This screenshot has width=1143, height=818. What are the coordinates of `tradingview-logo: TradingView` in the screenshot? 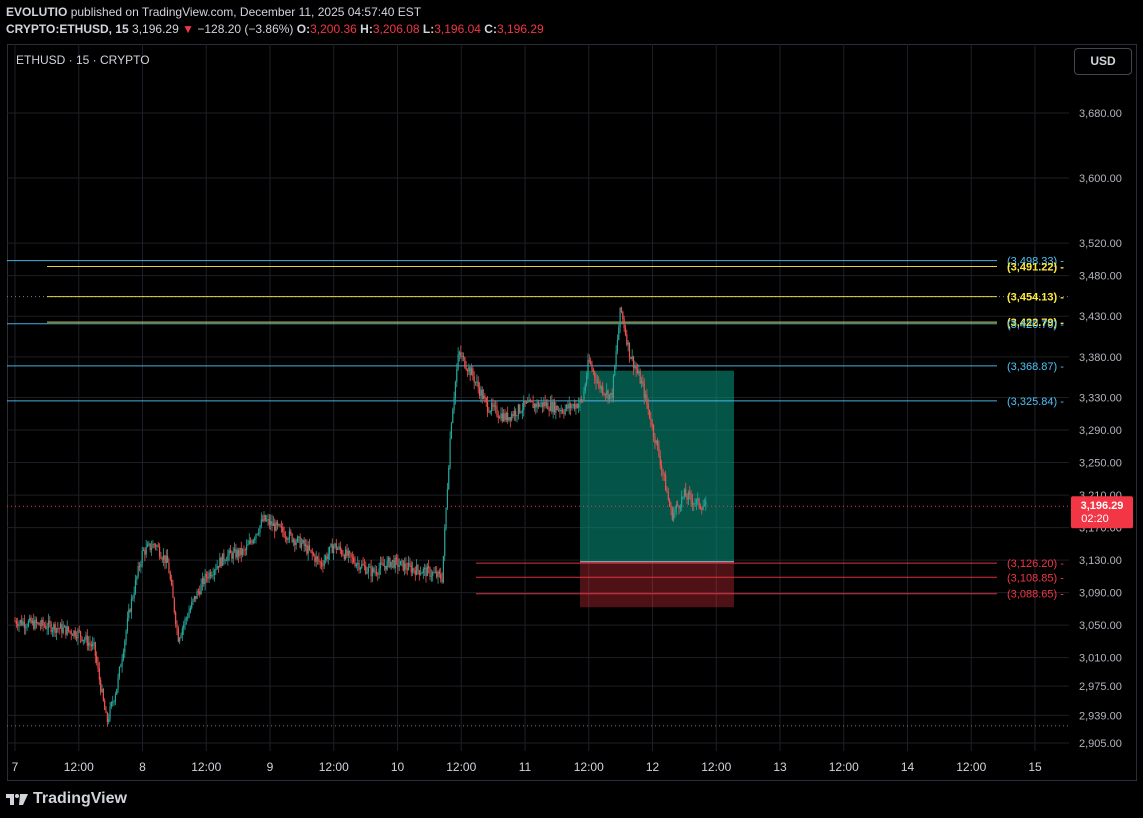 It's located at (66, 799).